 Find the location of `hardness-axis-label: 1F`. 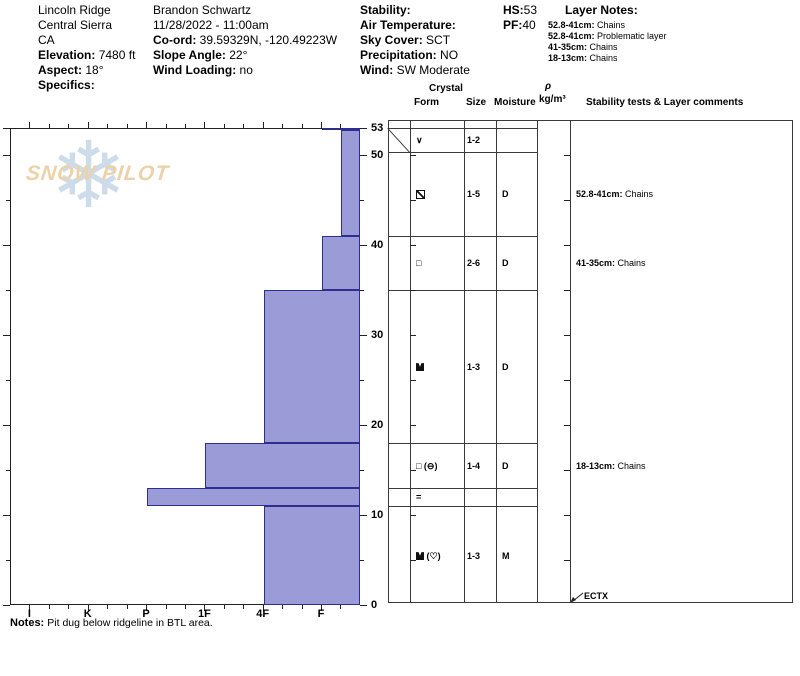

hardness-axis-label: 1F is located at coordinates (204, 614).